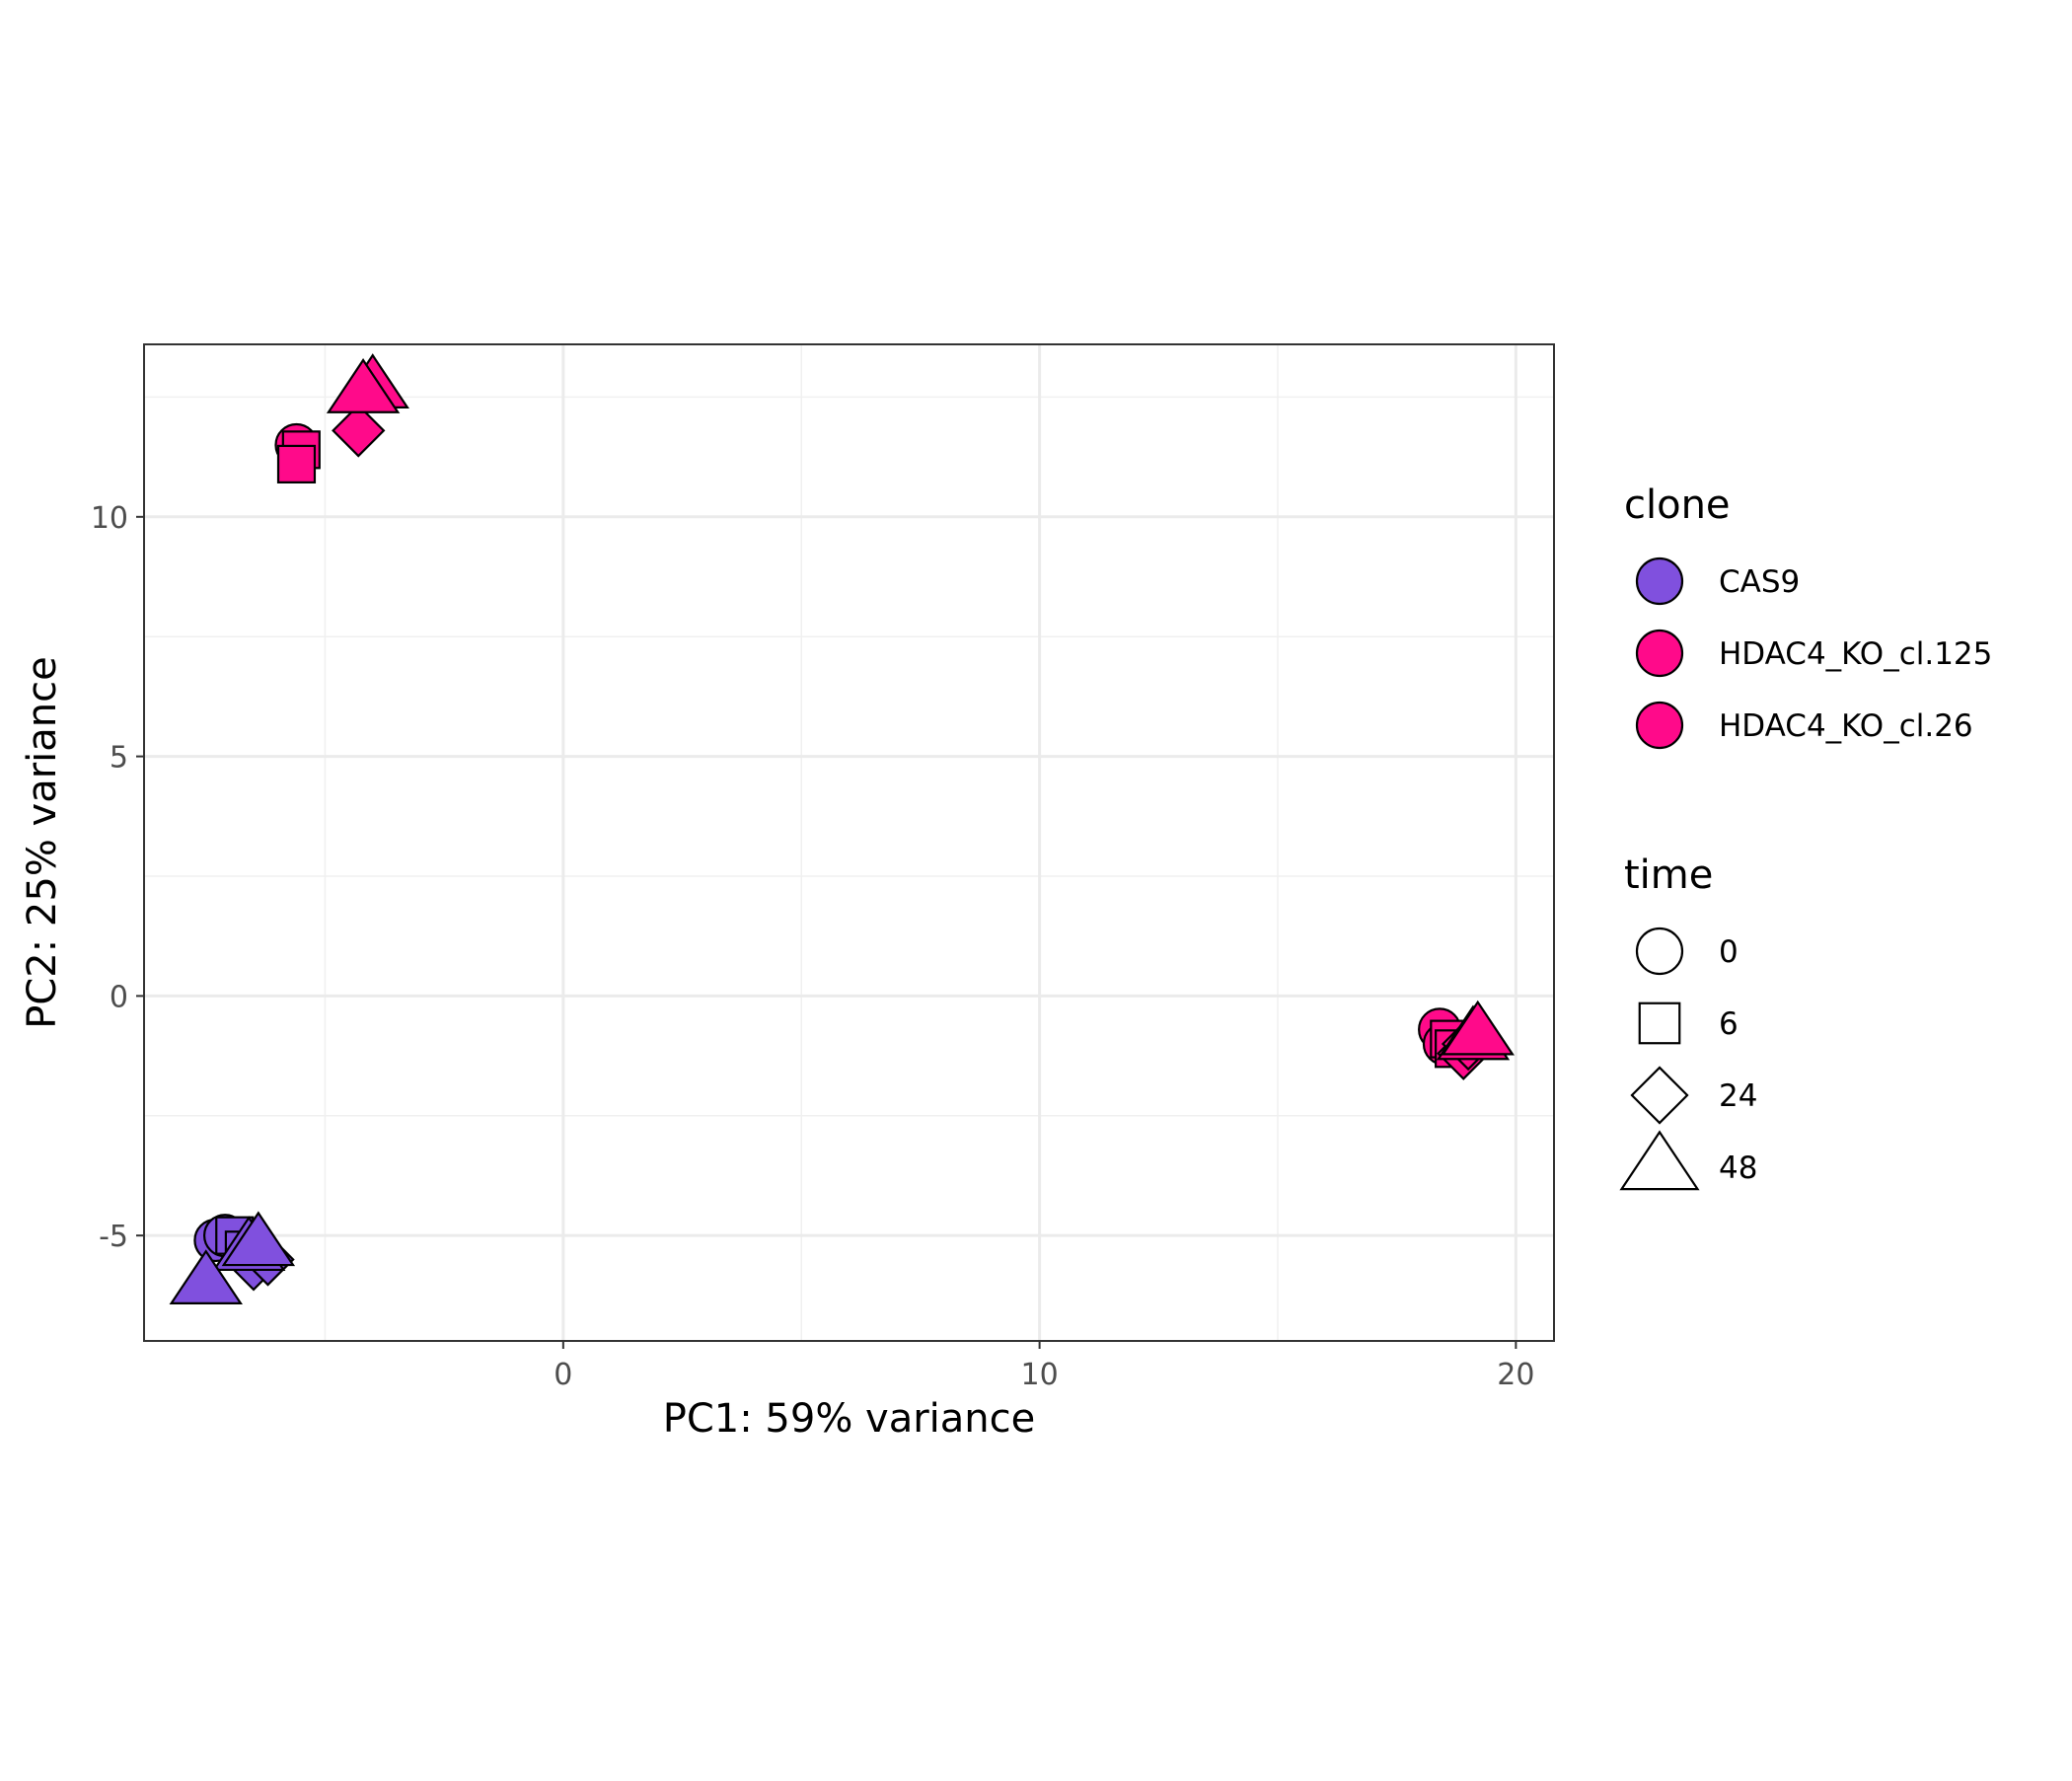 This screenshot has width=2072, height=1781. What do you see at coordinates (1729, 952) in the screenshot?
I see `legend-label: 0` at bounding box center [1729, 952].